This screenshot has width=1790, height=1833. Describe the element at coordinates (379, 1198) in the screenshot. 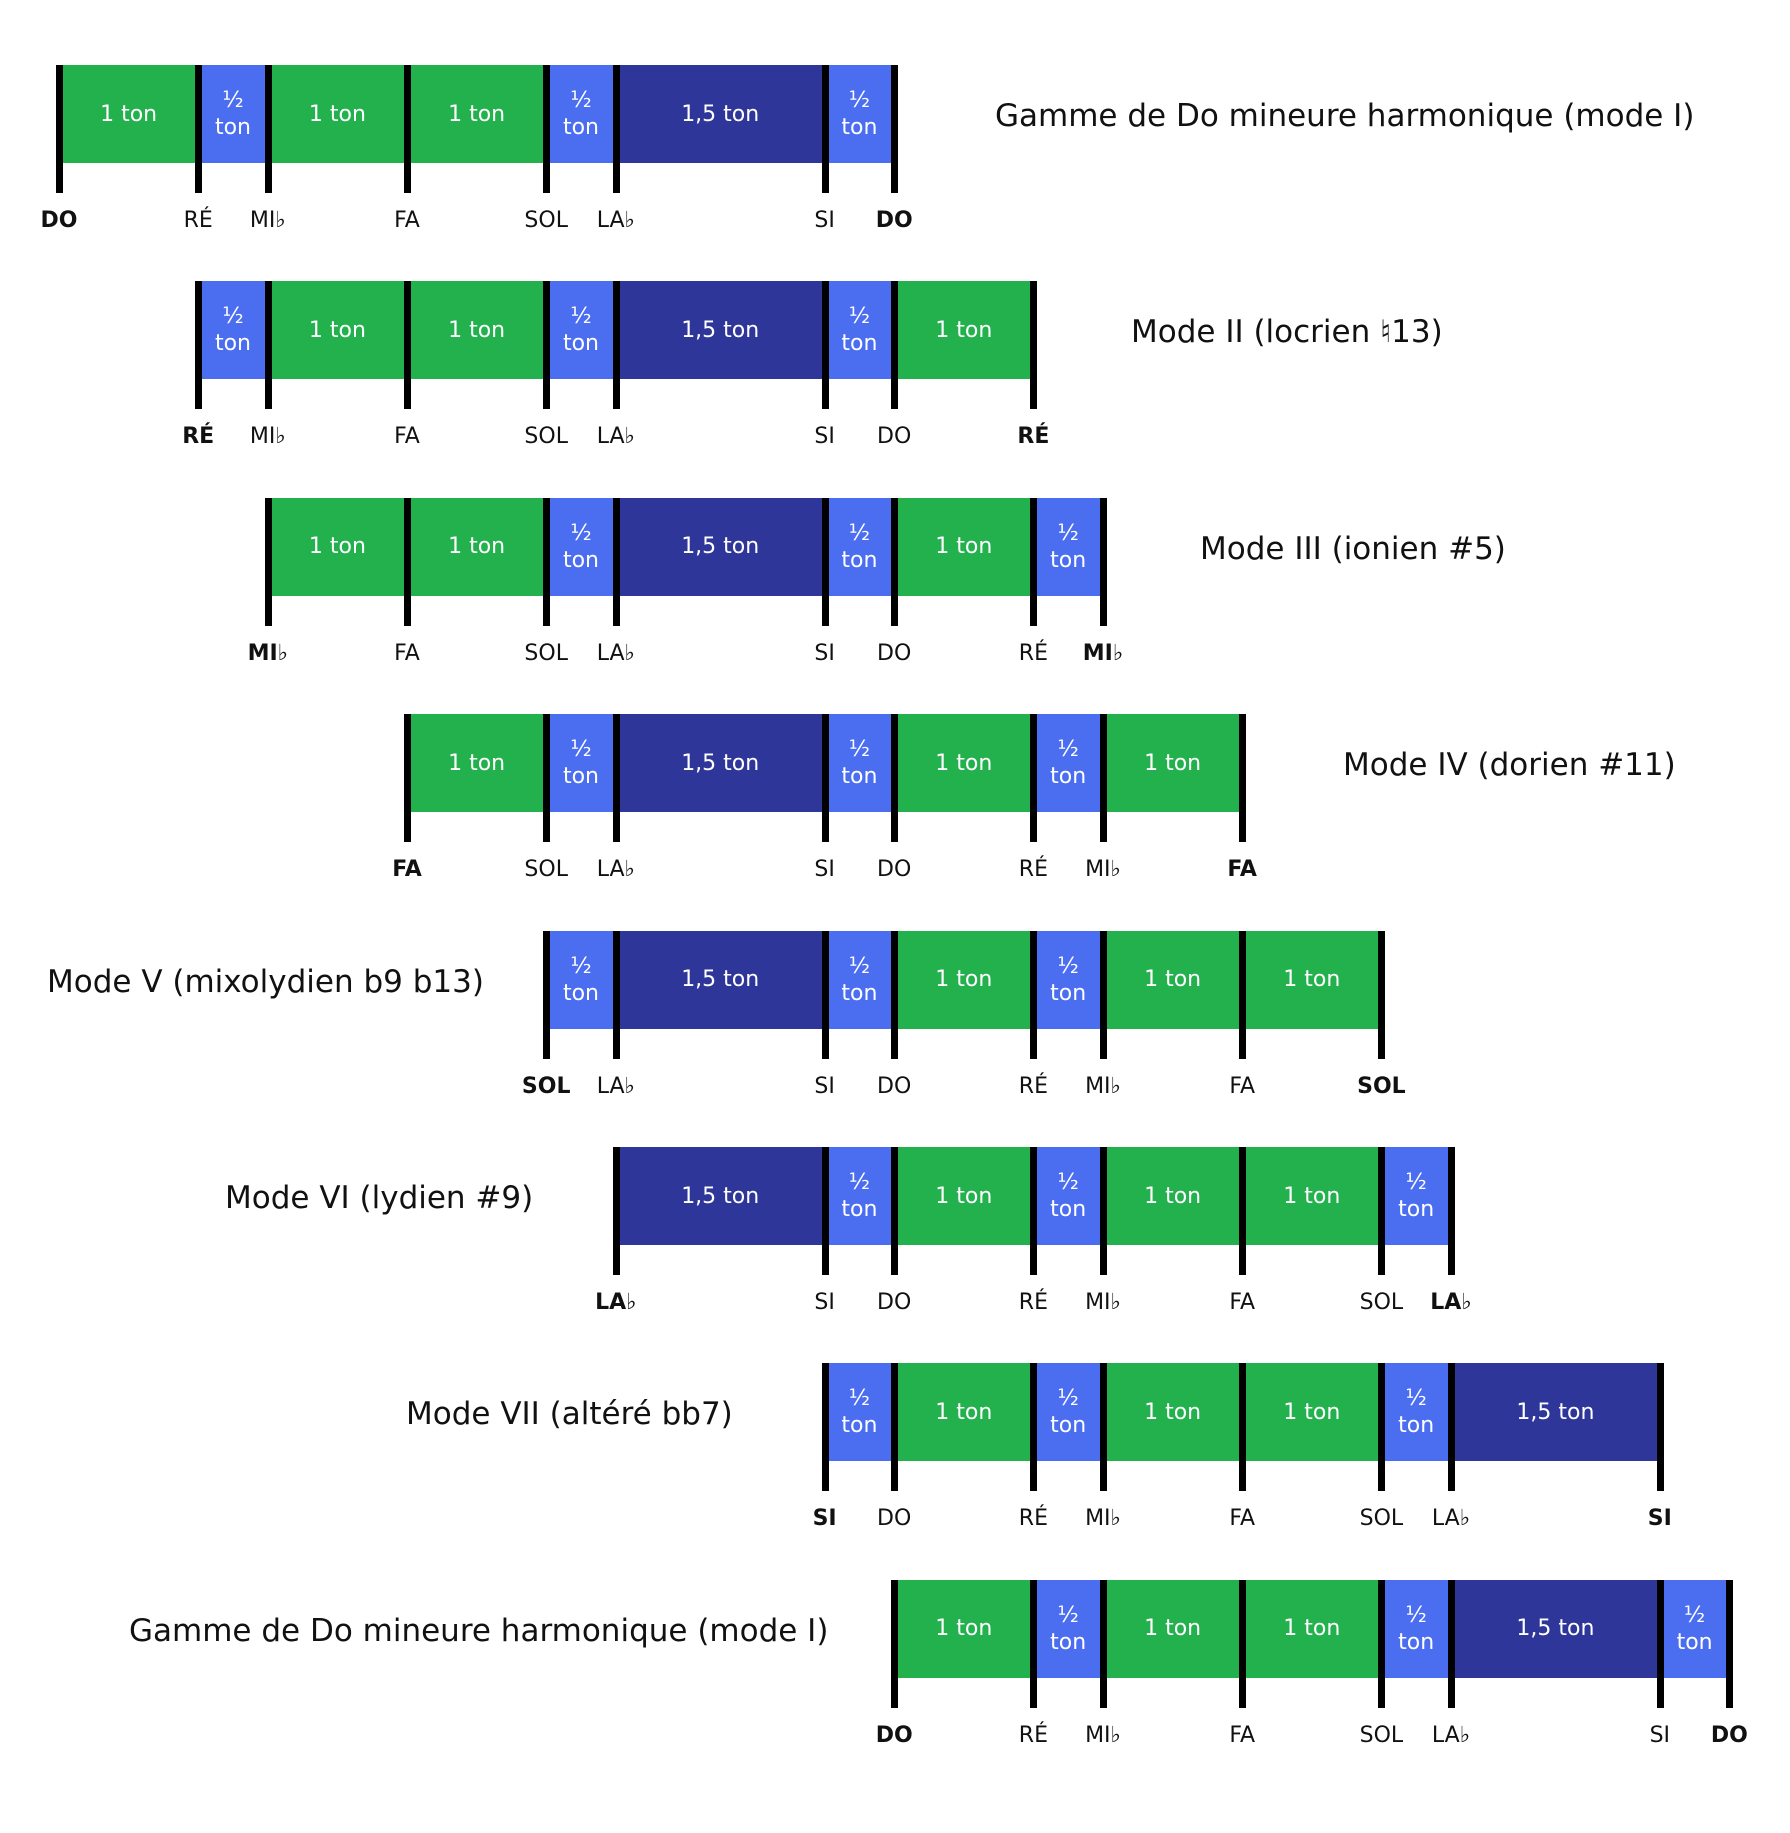

I see `mode-title: Mode VI (lydien #9)` at that location.